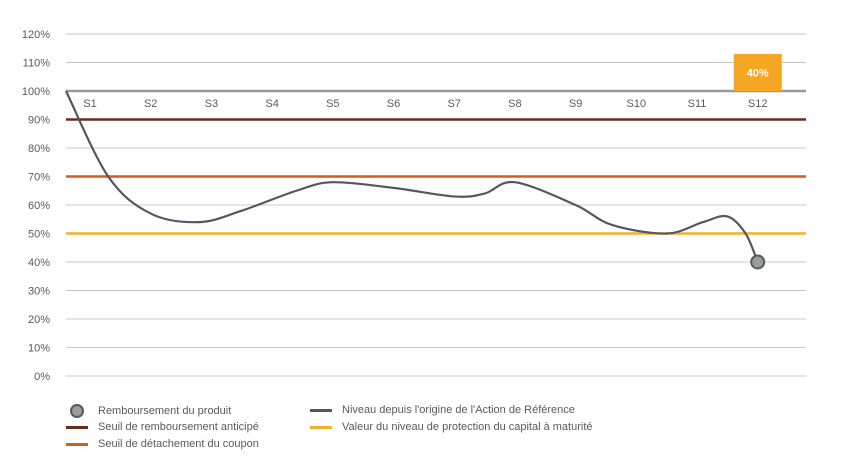 This screenshot has width=848, height=475. Describe the element at coordinates (37, 64) in the screenshot. I see `y-tick-label: 110%` at that location.